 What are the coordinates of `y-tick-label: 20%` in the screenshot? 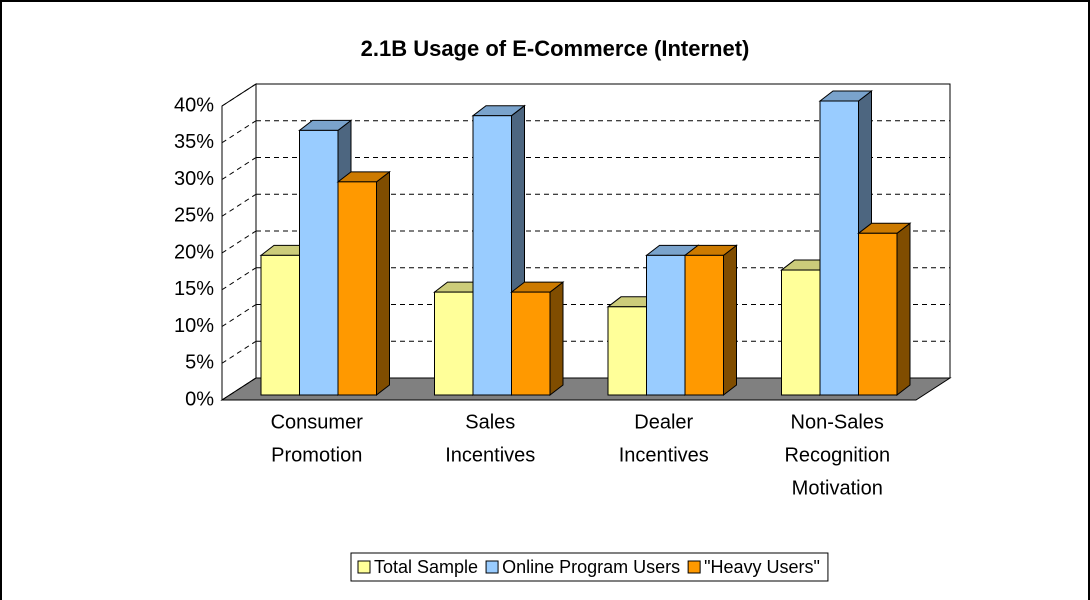 It's located at (194, 252).